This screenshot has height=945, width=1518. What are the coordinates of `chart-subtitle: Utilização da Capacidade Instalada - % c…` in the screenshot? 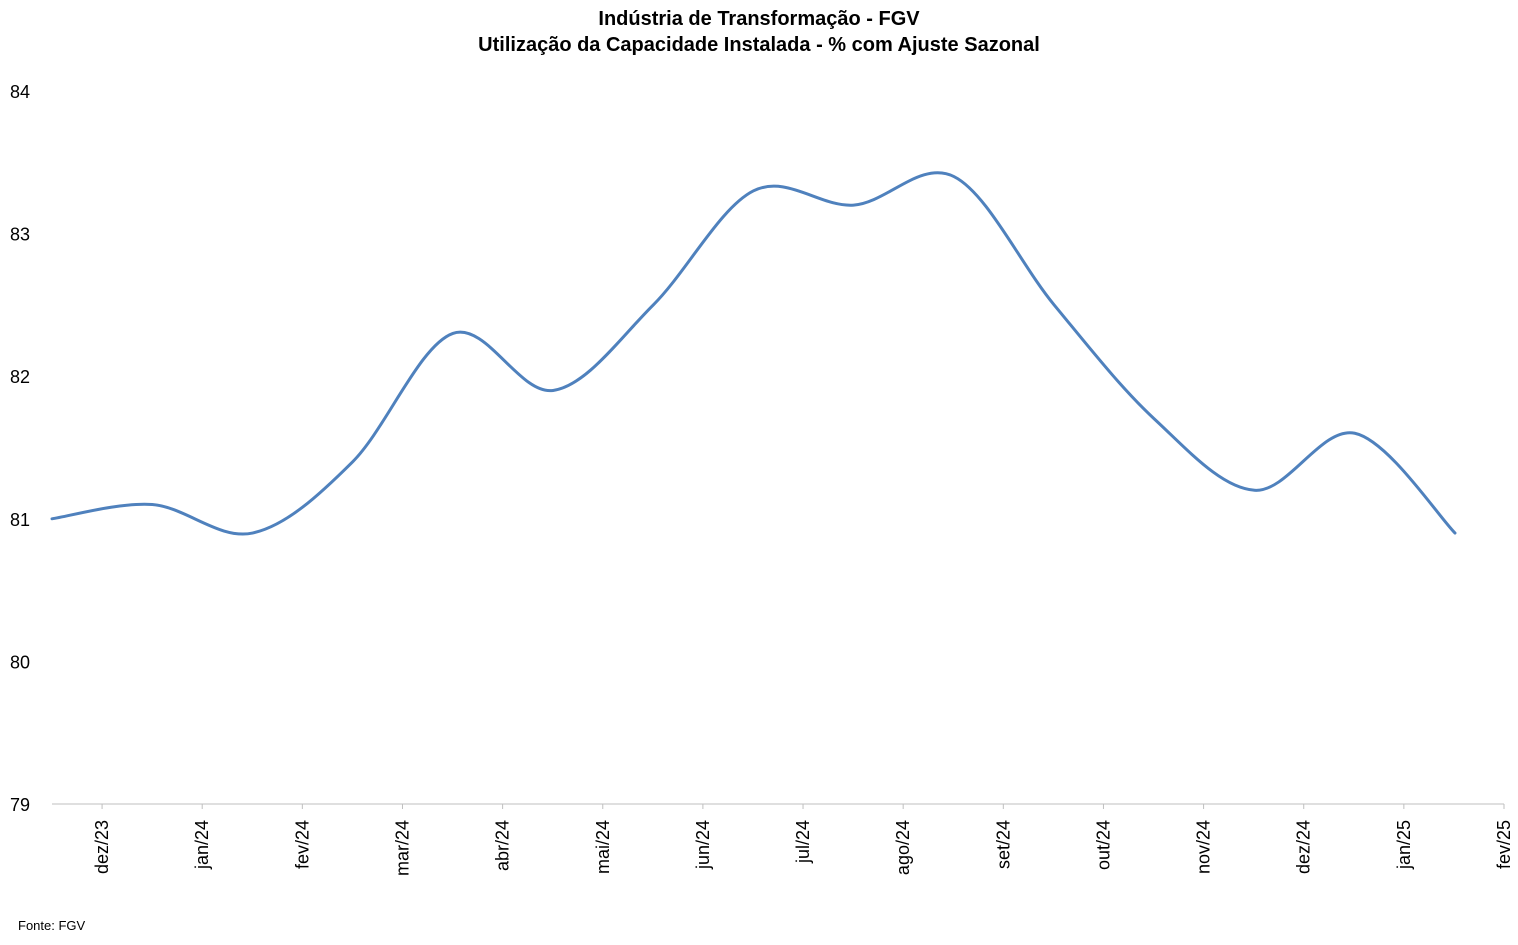 It's located at (759, 45).